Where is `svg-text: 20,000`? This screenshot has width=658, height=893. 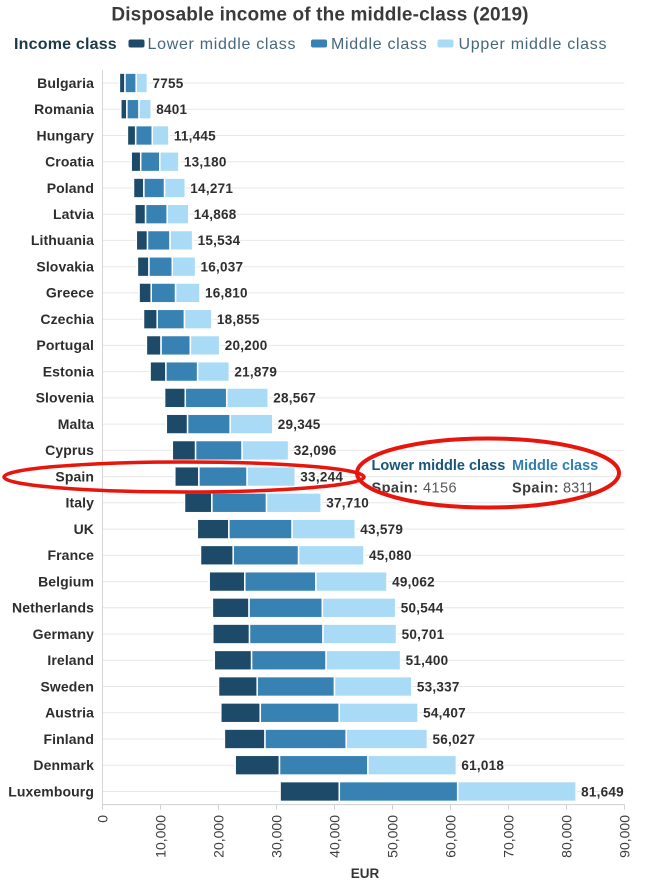 svg-text: 20,000 is located at coordinates (219, 836).